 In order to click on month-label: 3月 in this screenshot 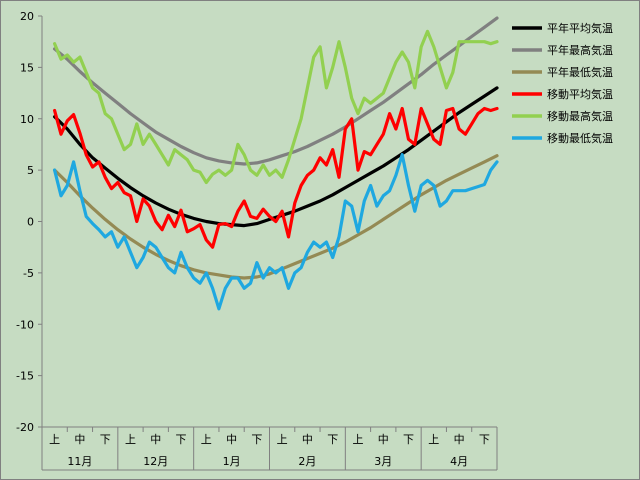, I will do `click(383, 461)`.